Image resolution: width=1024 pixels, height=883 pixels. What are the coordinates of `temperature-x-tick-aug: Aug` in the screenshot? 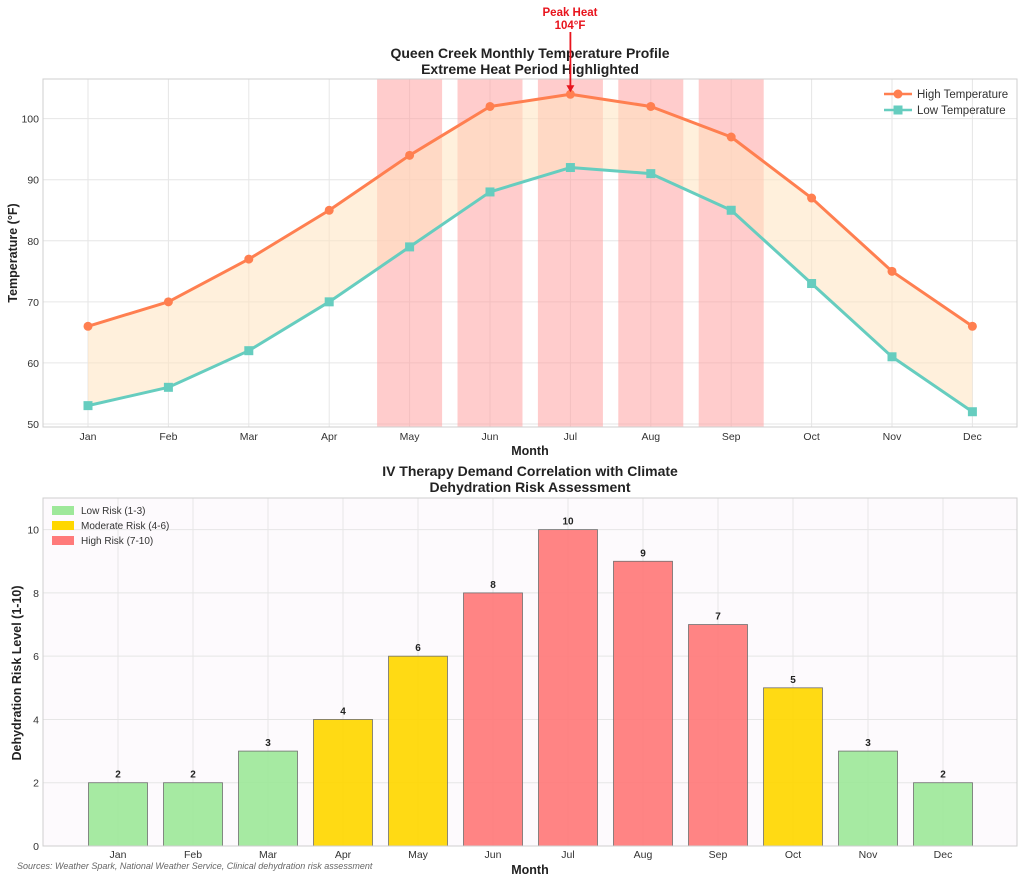 It's located at (650, 437).